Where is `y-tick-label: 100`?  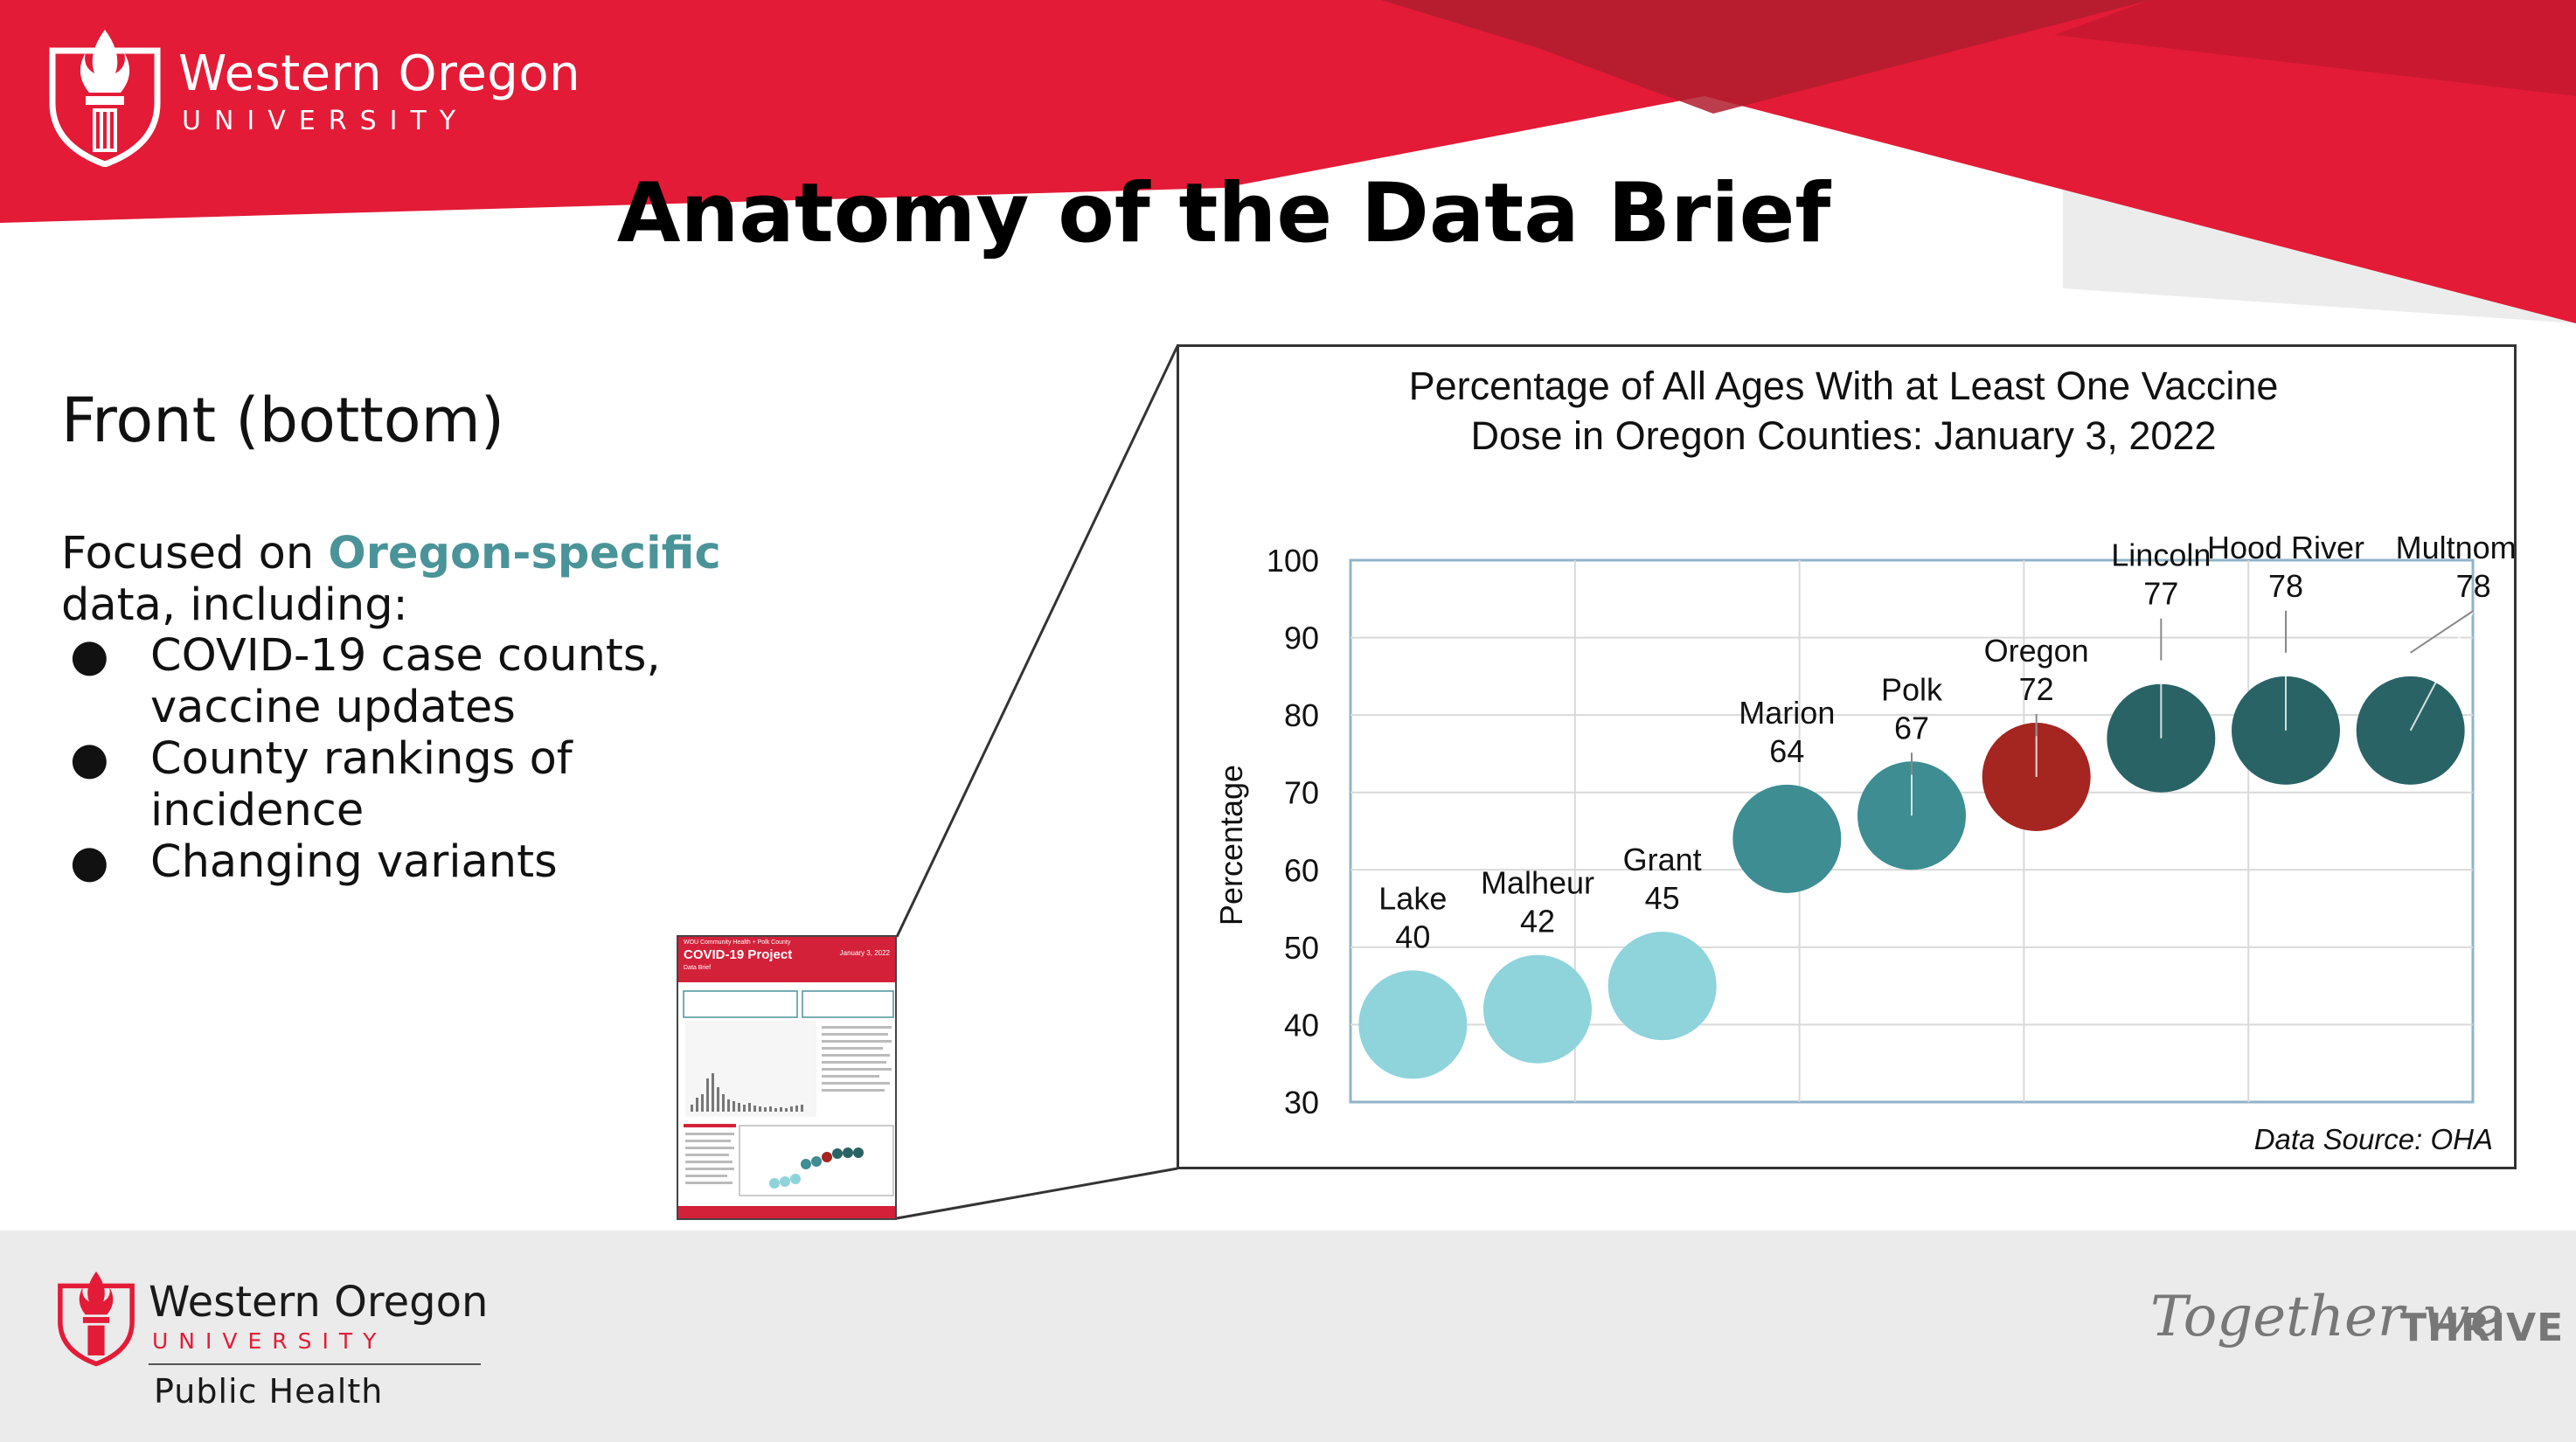
y-tick-label: 100 is located at coordinates (1293, 561).